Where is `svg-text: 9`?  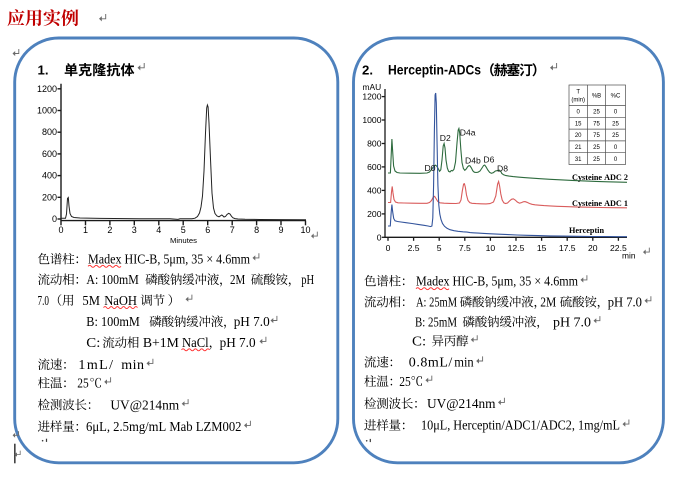 svg-text: 9 is located at coordinates (280, 230).